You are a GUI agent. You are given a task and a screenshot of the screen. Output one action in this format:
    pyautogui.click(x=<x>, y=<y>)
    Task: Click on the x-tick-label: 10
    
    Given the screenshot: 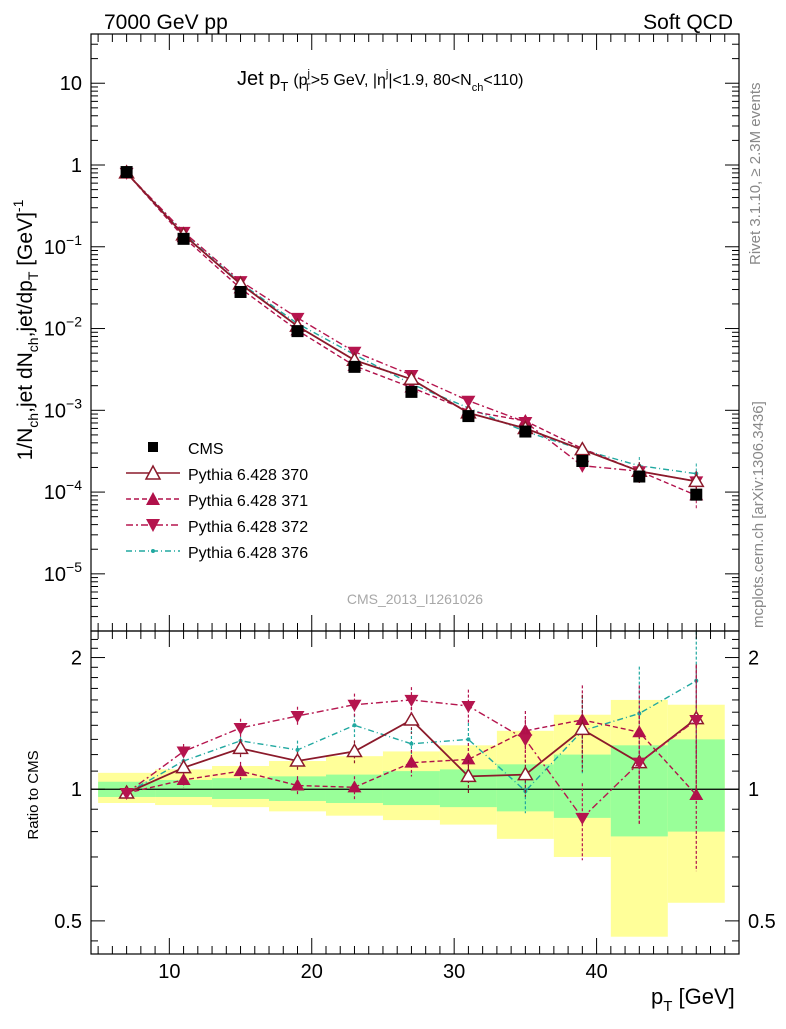 What is the action you would take?
    pyautogui.click(x=169, y=972)
    